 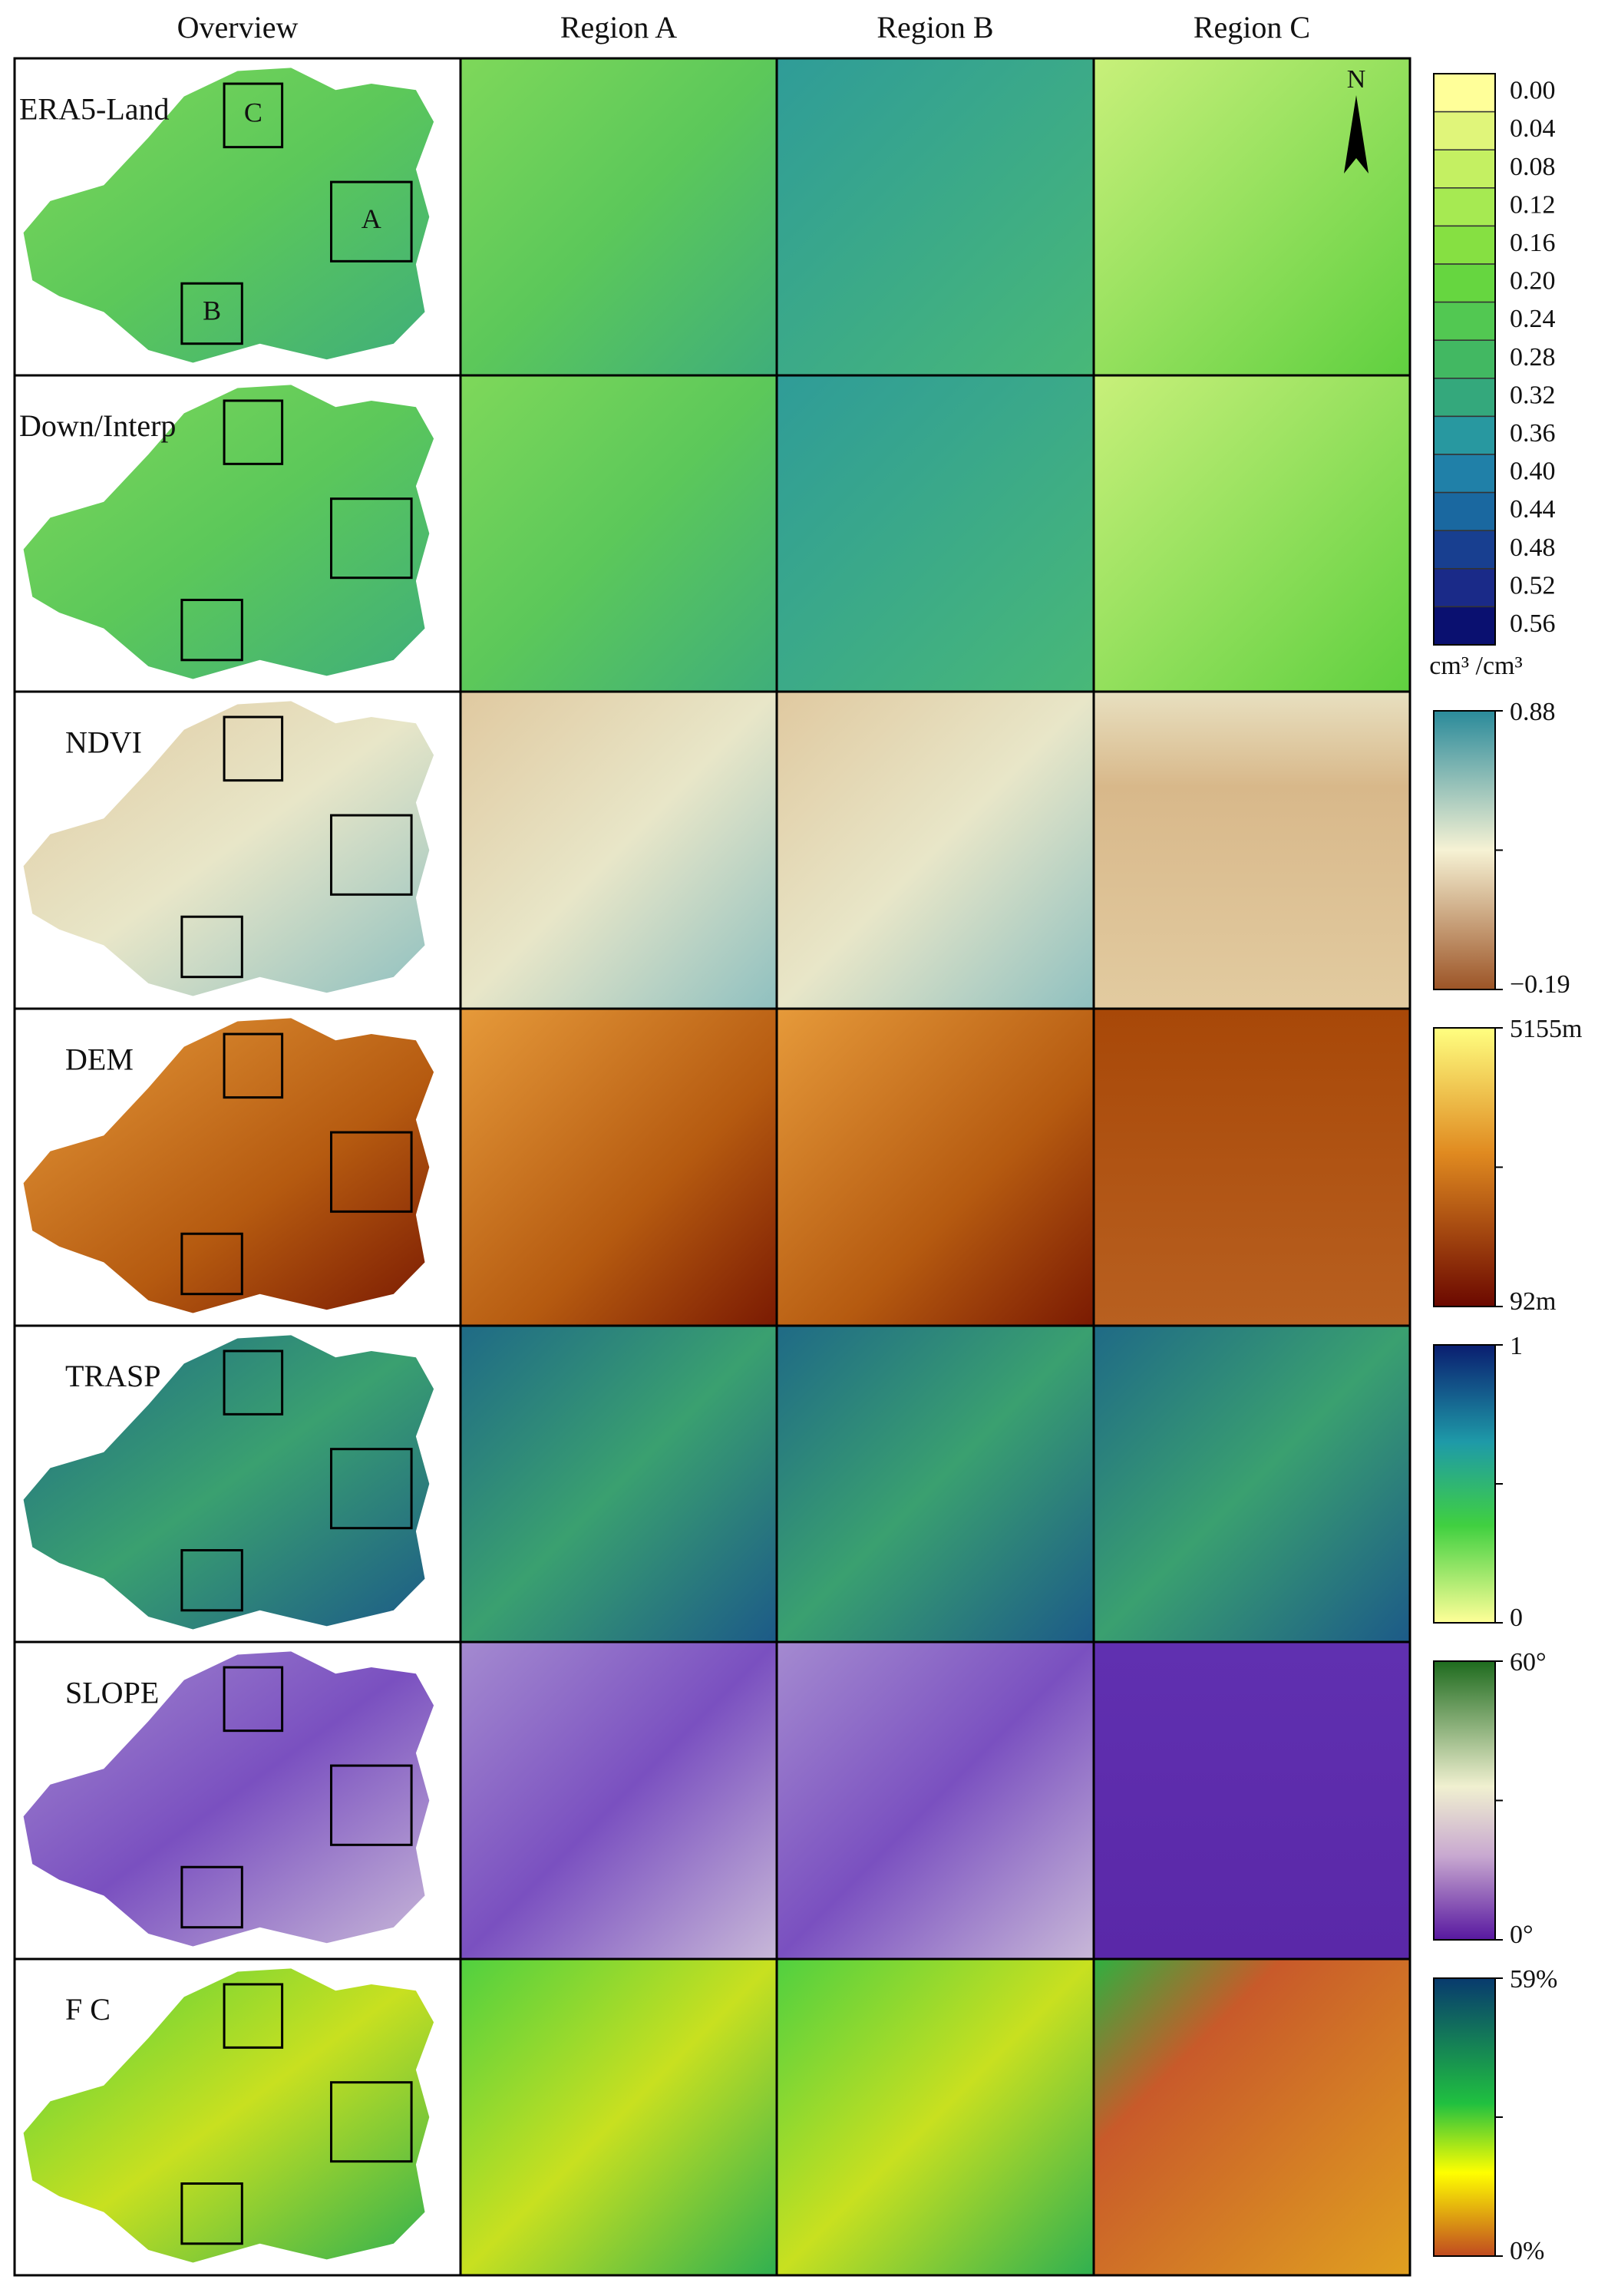 What do you see at coordinates (1516, 1346) in the screenshot?
I see `legend-tick: 1` at bounding box center [1516, 1346].